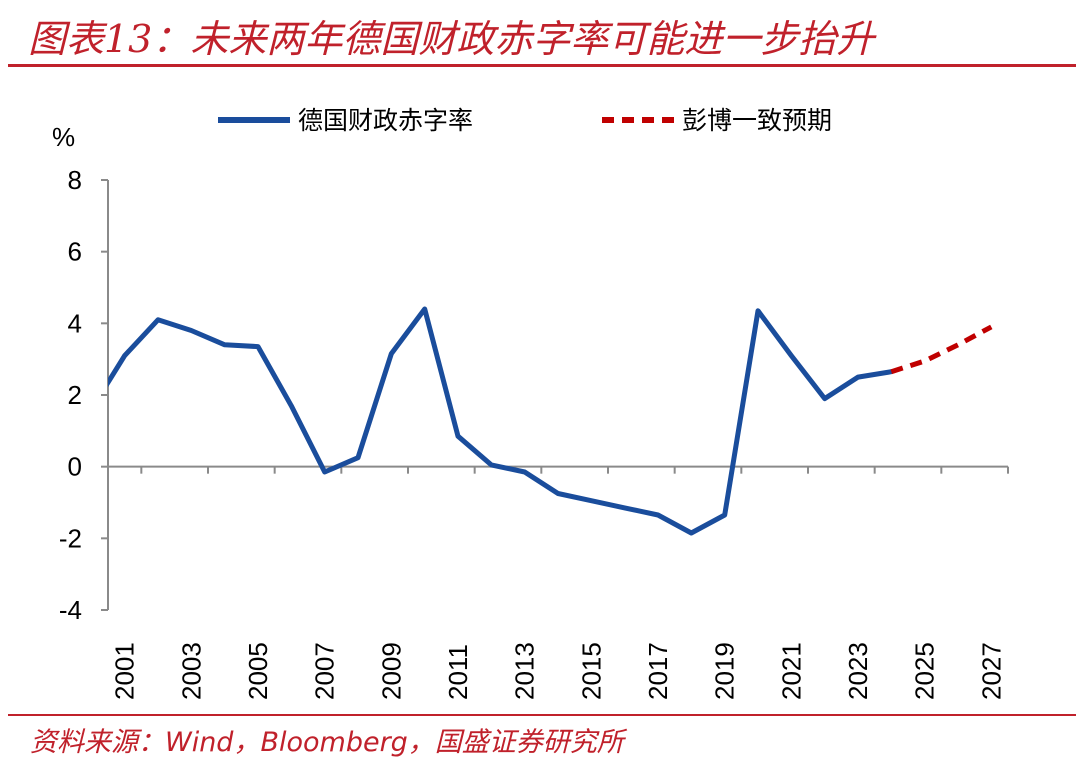  What do you see at coordinates (925, 671) in the screenshot?
I see `x-tick-label: 2025` at bounding box center [925, 671].